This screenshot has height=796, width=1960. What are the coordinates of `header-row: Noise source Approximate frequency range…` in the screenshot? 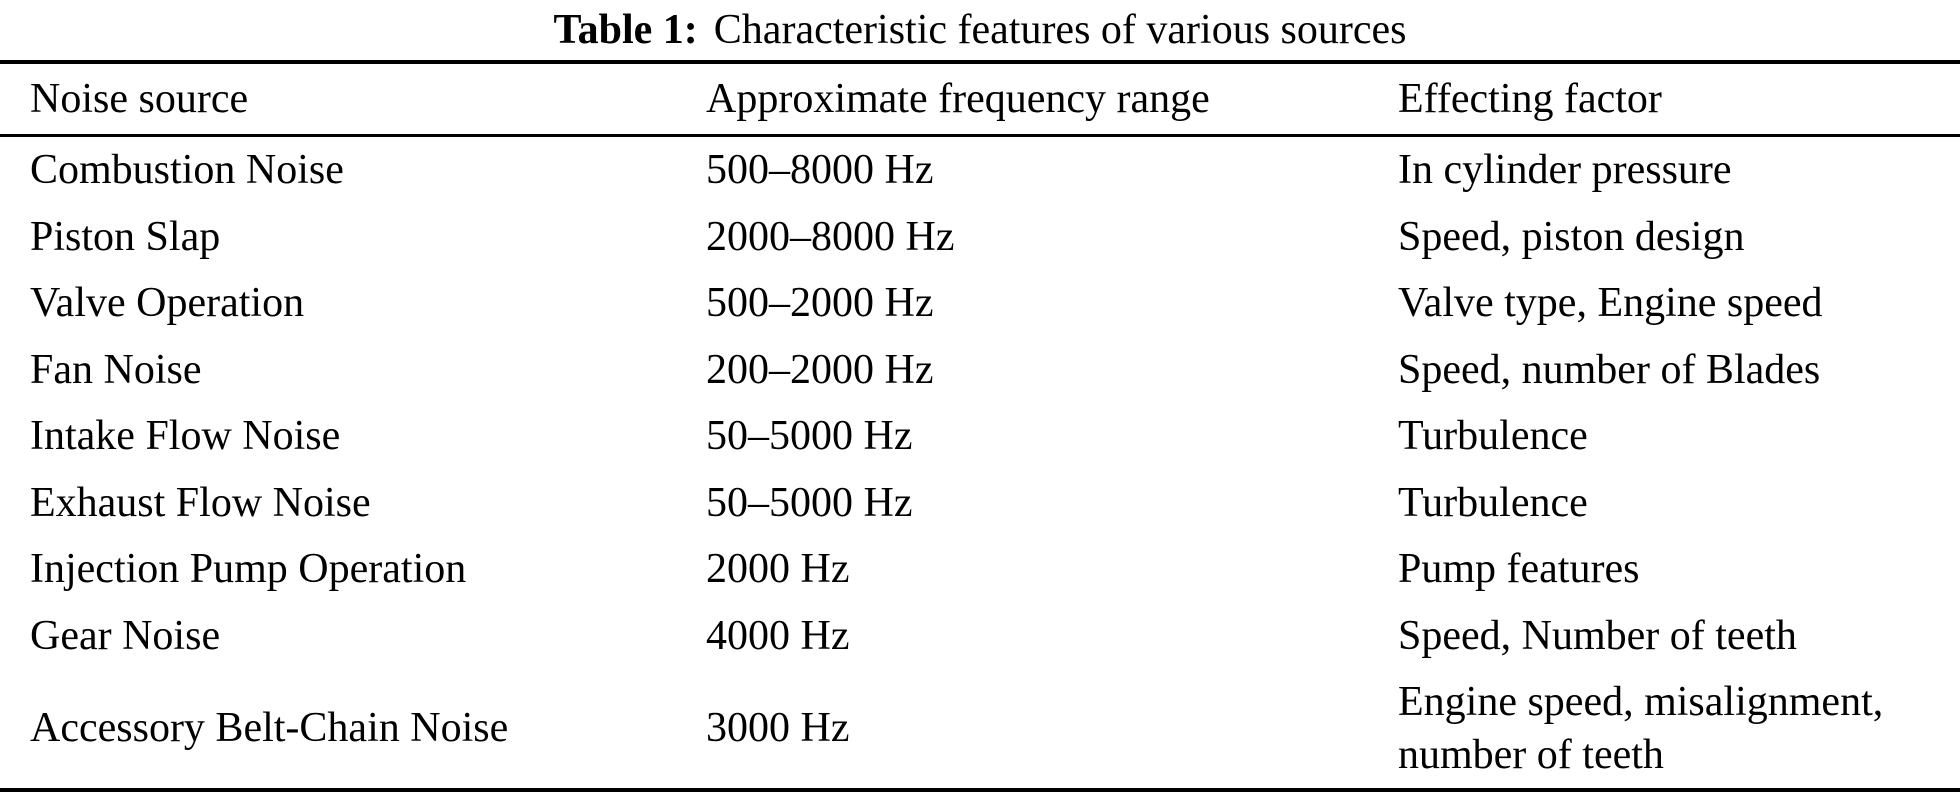 It's located at (980, 99).